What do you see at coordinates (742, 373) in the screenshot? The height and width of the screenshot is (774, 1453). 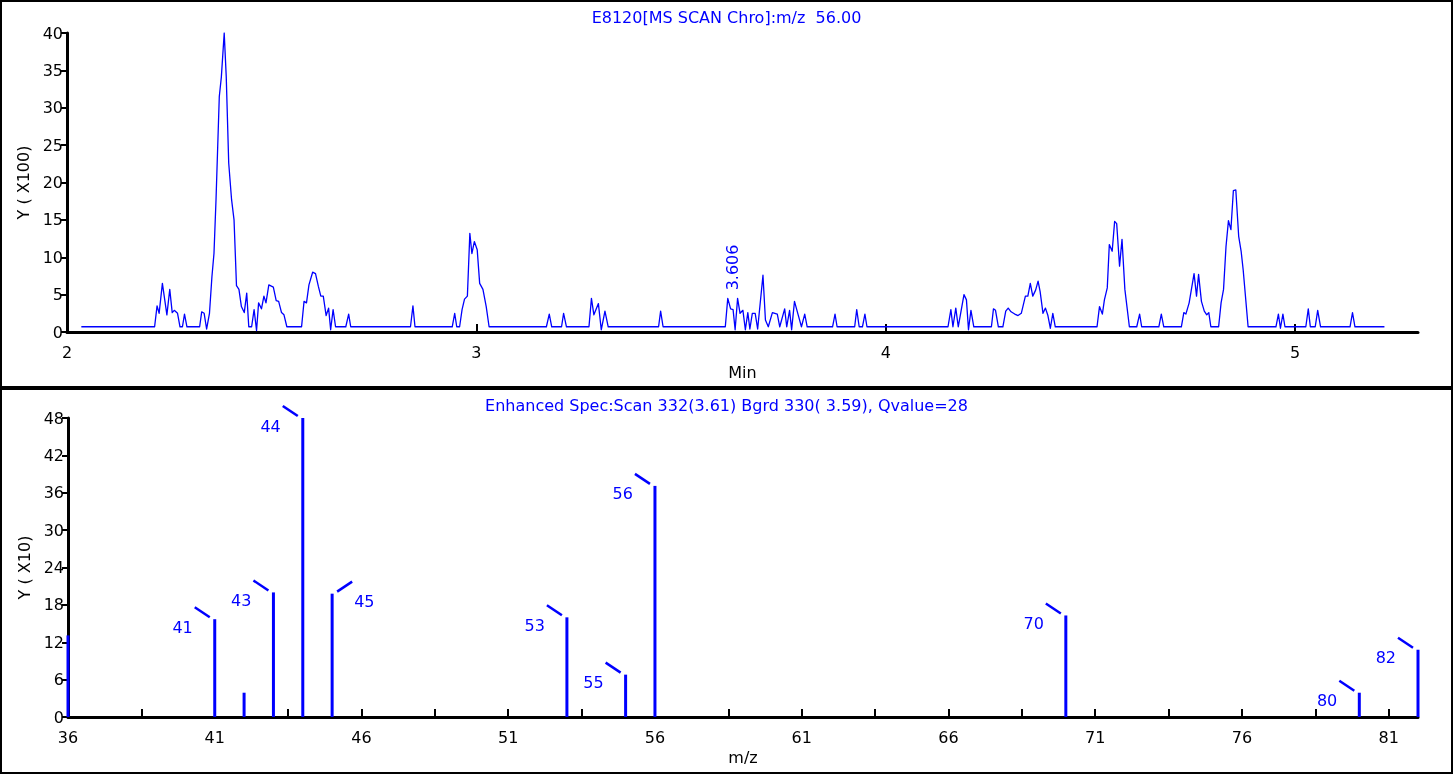 I see `x-axis-title: Min` at bounding box center [742, 373].